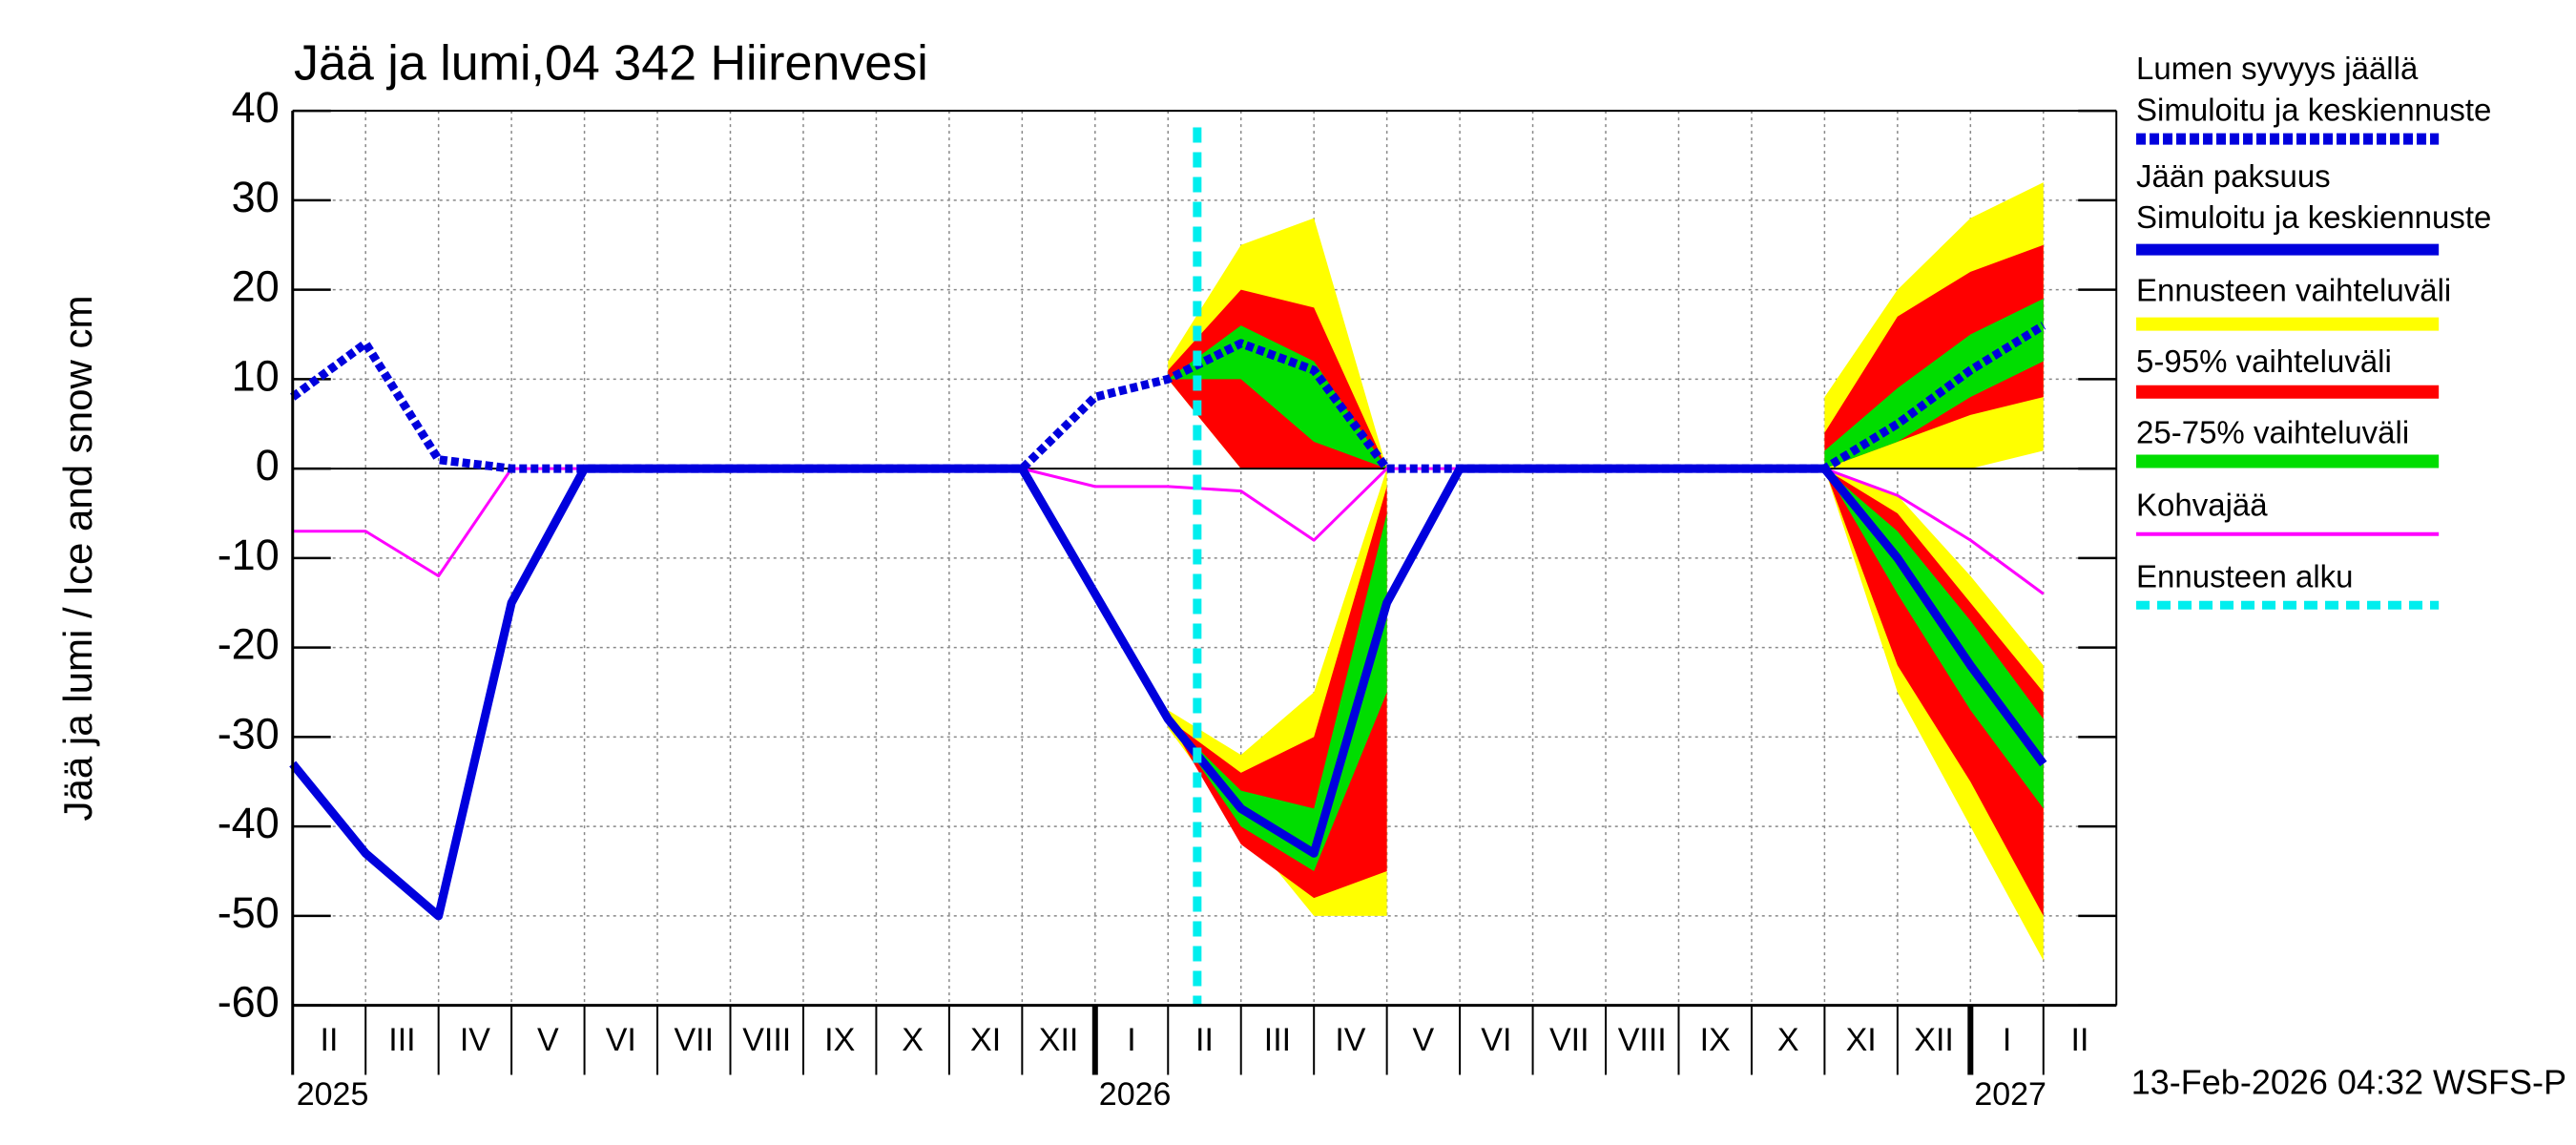 Image resolution: width=2576 pixels, height=1145 pixels. What do you see at coordinates (333, 1094) in the screenshot?
I see `year-label: 2025` at bounding box center [333, 1094].